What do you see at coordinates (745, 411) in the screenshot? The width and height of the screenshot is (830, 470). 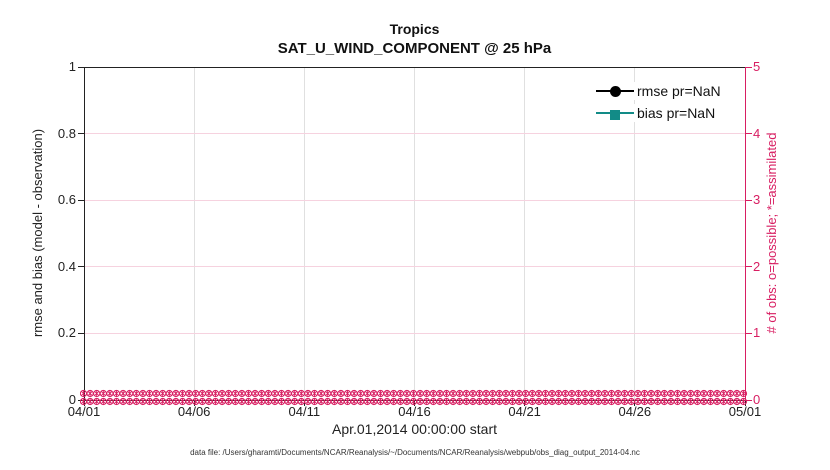 I see `x-tick-label: 05/01` at bounding box center [745, 411].